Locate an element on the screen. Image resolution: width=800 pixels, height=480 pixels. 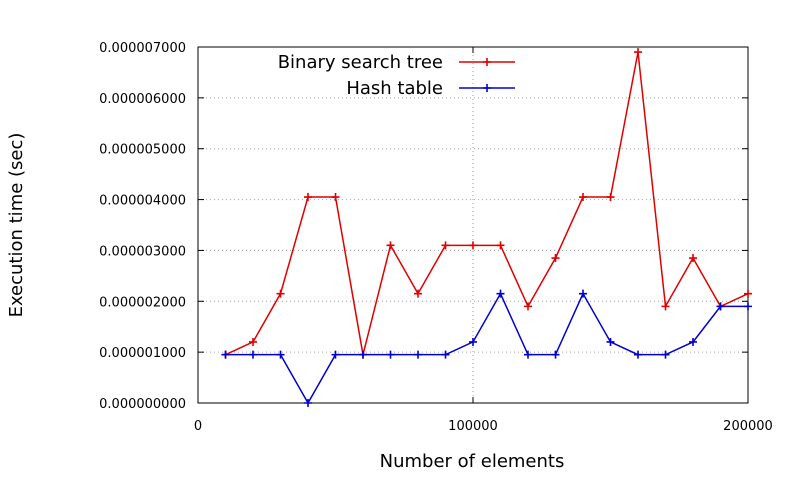
y-axis-title: Execution time (sec) is located at coordinates (16, 225).